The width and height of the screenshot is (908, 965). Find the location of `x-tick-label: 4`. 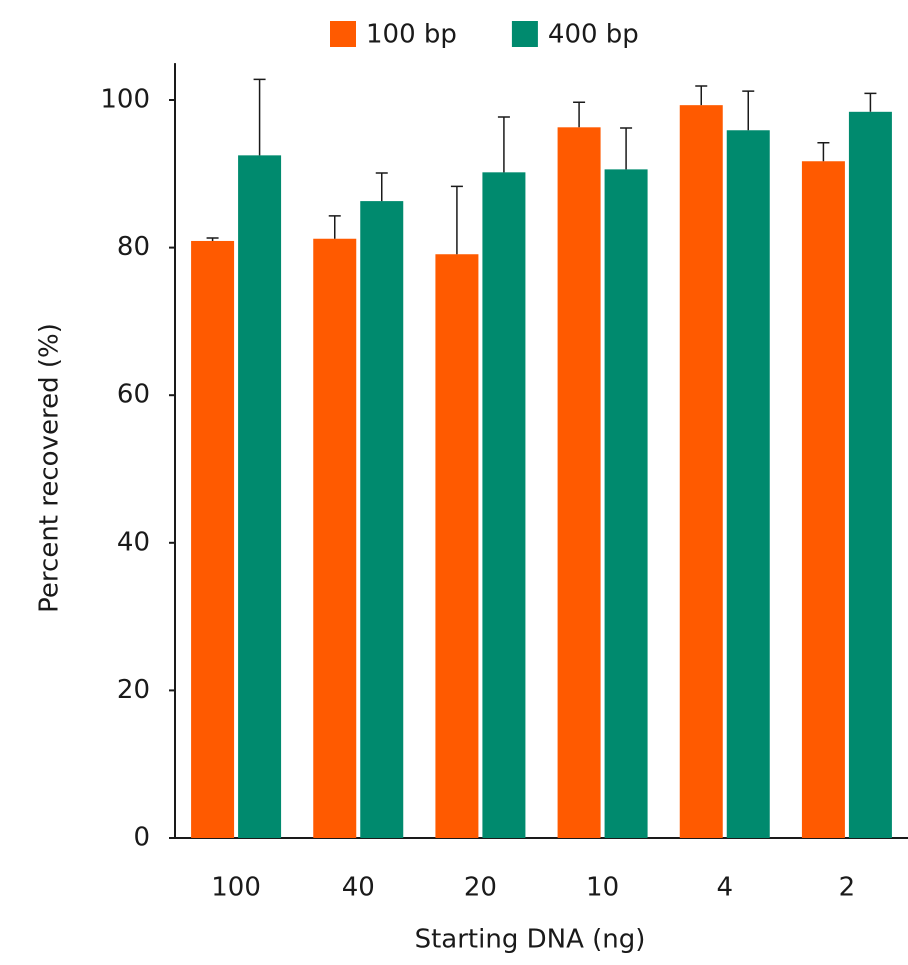

x-tick-label: 4 is located at coordinates (724, 888).